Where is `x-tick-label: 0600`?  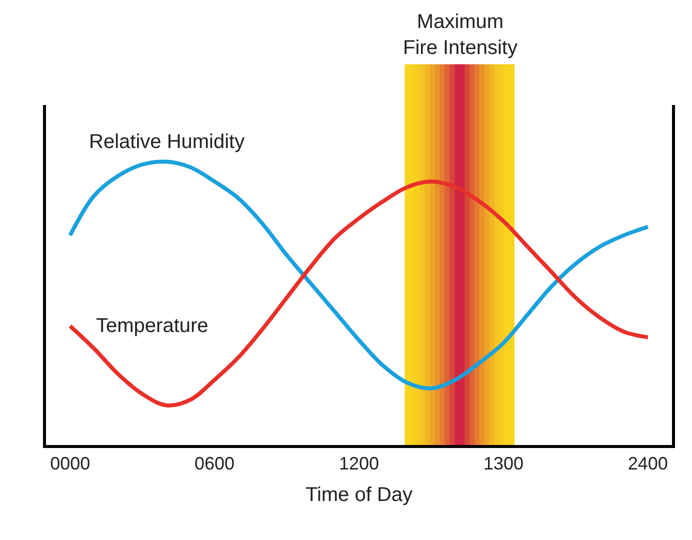 x-tick-label: 0600 is located at coordinates (214, 464).